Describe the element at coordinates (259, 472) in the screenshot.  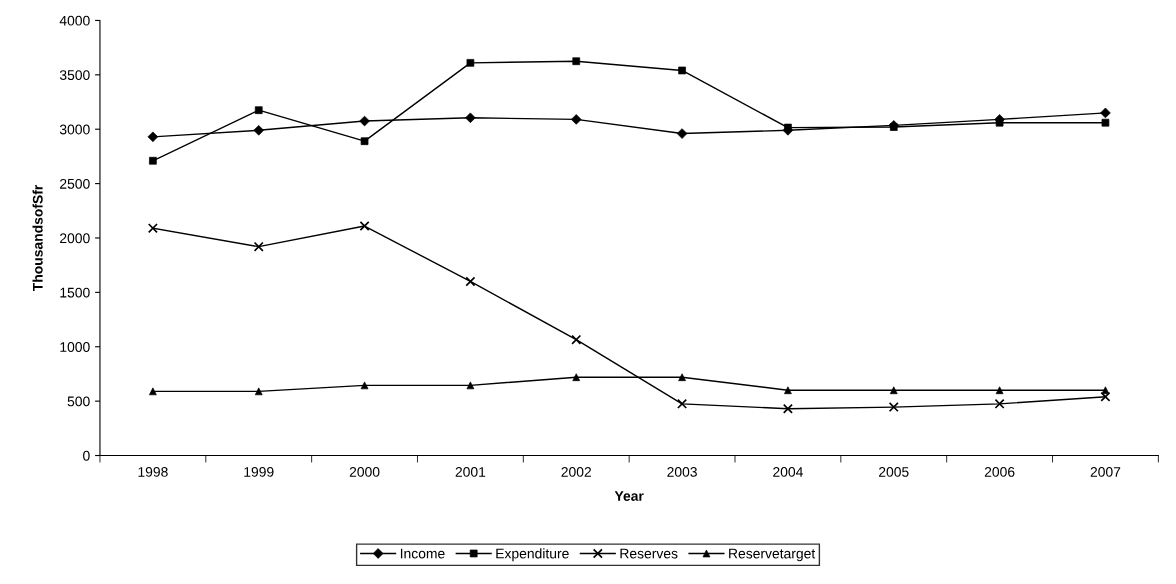
I see `x-tick-label: 1999` at that location.